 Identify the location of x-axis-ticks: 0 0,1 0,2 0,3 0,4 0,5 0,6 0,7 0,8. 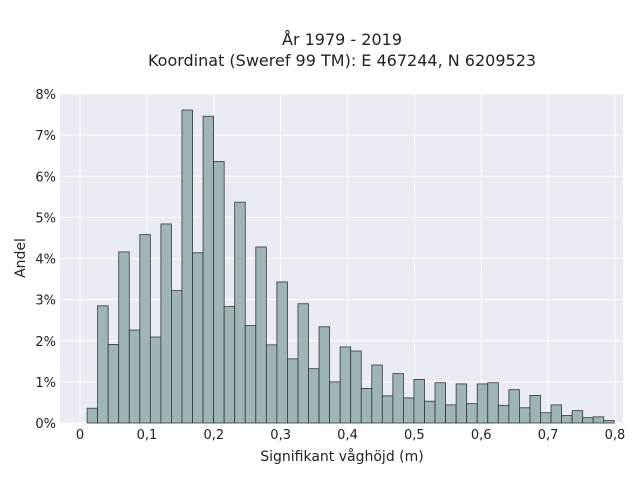
(350, 435).